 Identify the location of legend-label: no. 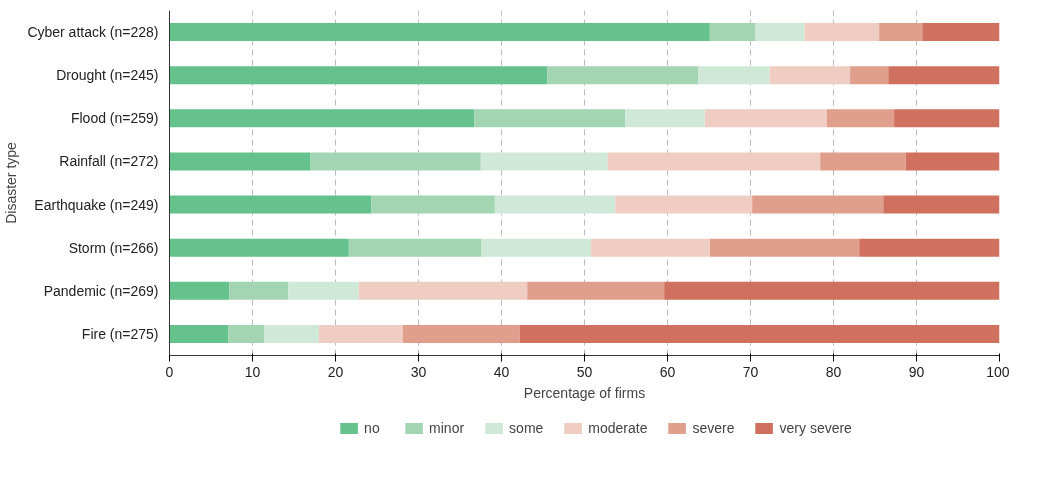
(372, 428).